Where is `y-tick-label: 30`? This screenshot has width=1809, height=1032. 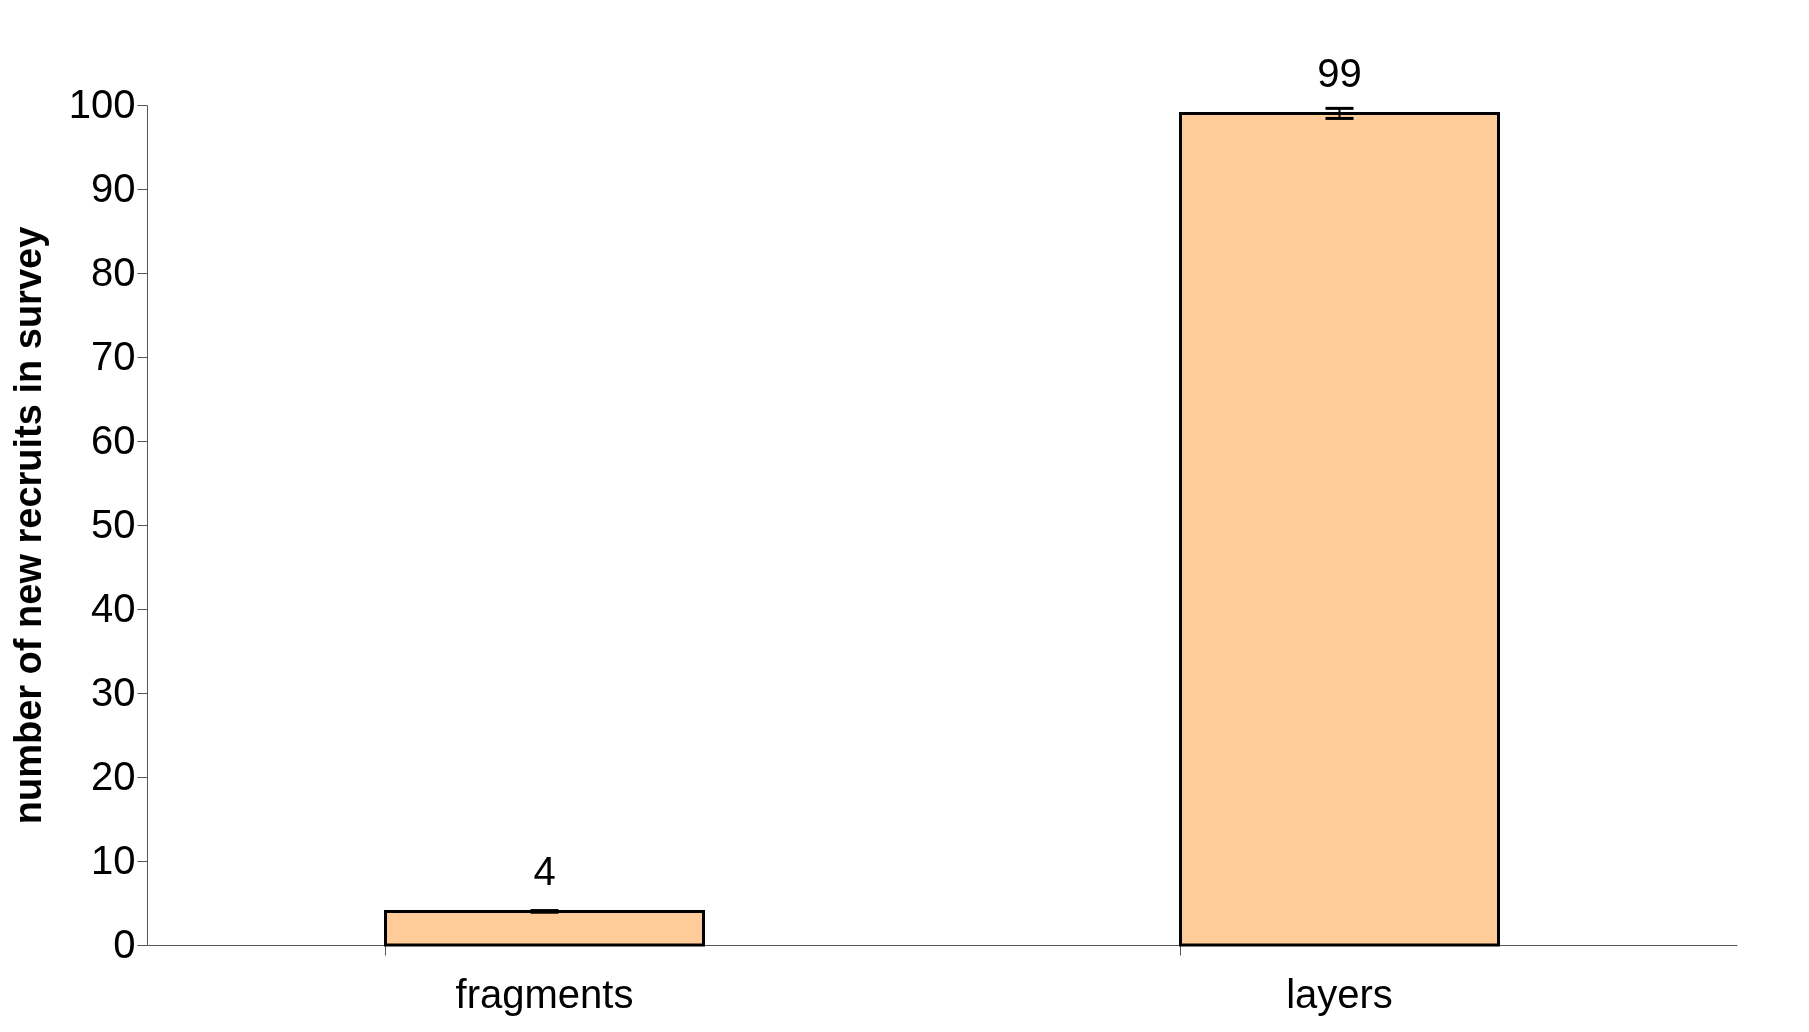 y-tick-label: 30 is located at coordinates (113, 691).